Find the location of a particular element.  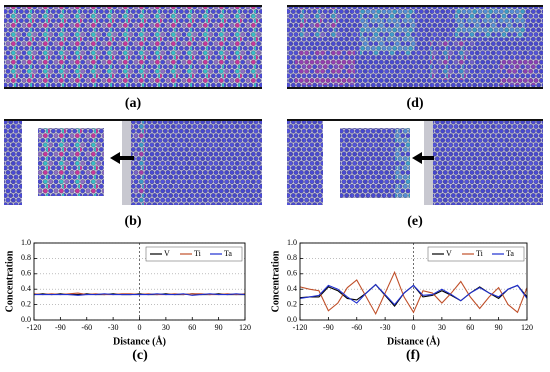

snapshot-e is located at coordinates (415, 162).